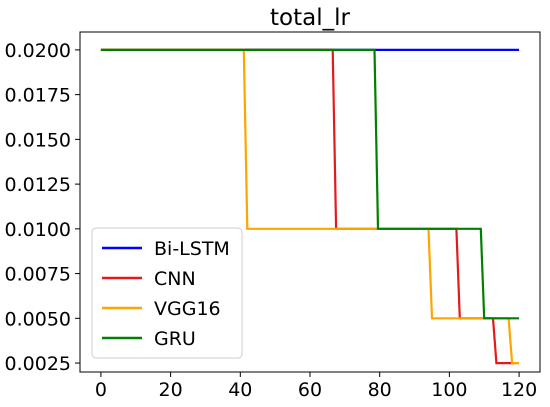  Describe the element at coordinates (38, 185) in the screenshot. I see `y-tick-label: 0.0125` at that location.